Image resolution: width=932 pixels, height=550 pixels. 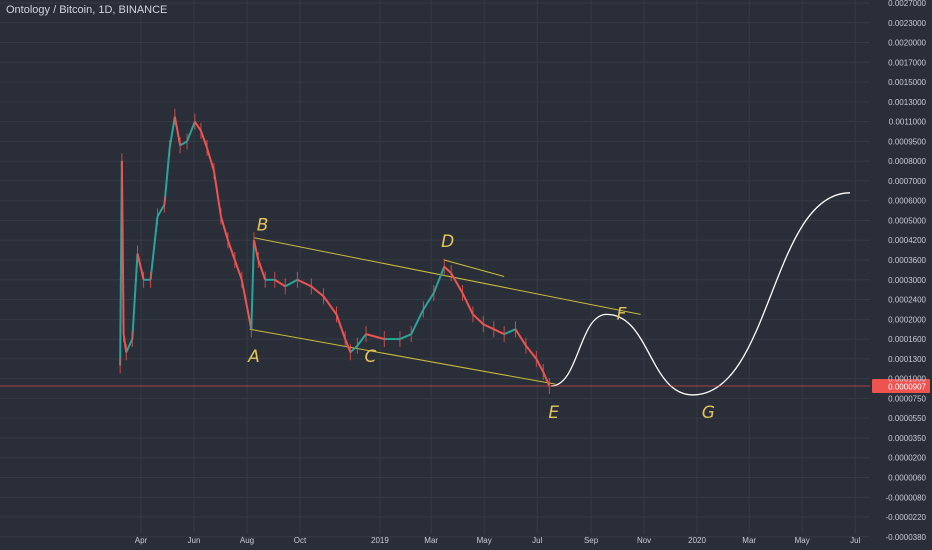 I want to click on x-tick-label: Sep, so click(x=591, y=540).